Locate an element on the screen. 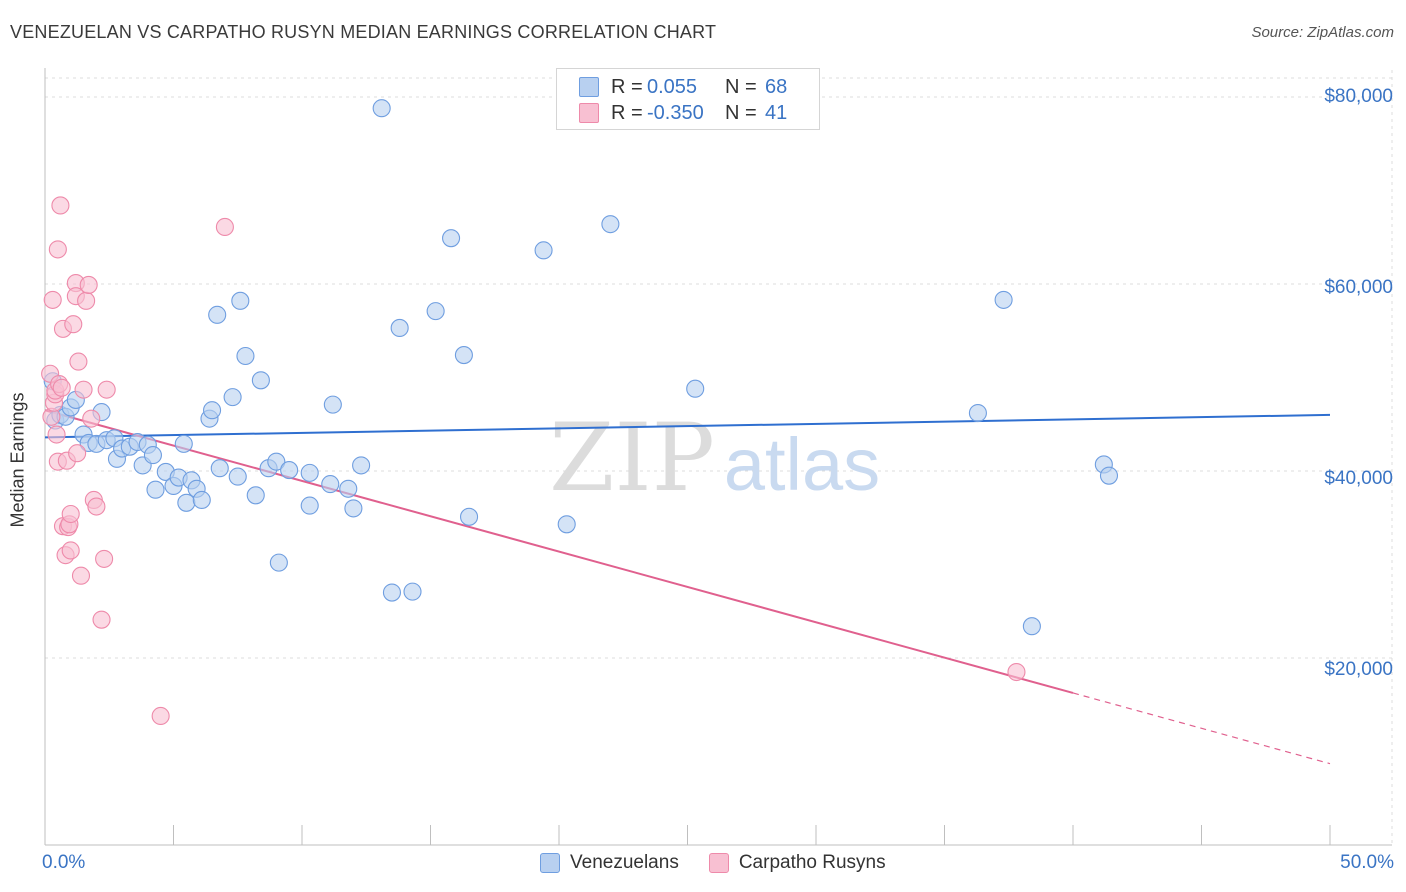 The width and height of the screenshot is (1406, 892). series-legend-label: Venezuelans is located at coordinates (624, 862).